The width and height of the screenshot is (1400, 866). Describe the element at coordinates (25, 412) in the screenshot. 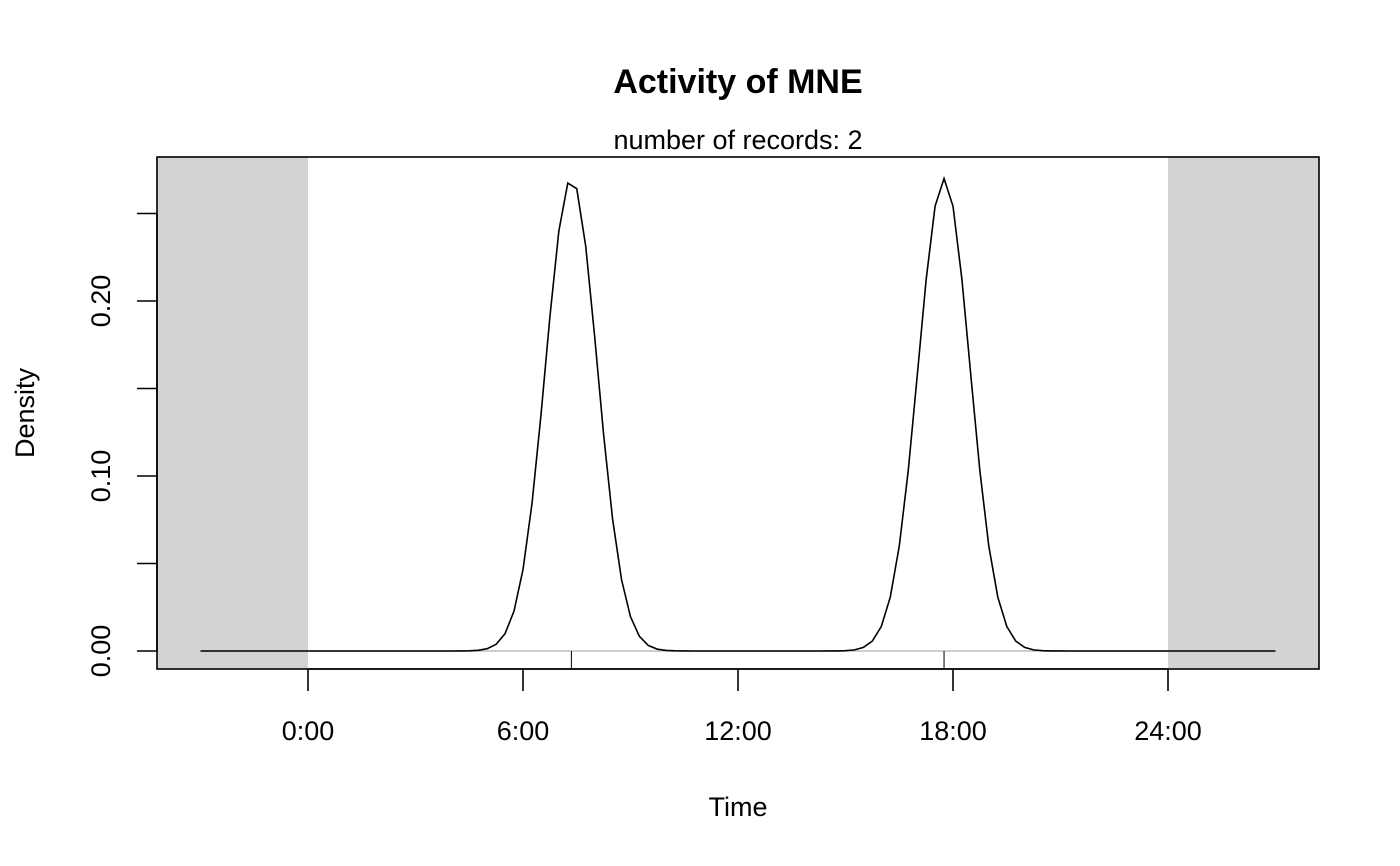

I see `y-axis-label: Density` at that location.